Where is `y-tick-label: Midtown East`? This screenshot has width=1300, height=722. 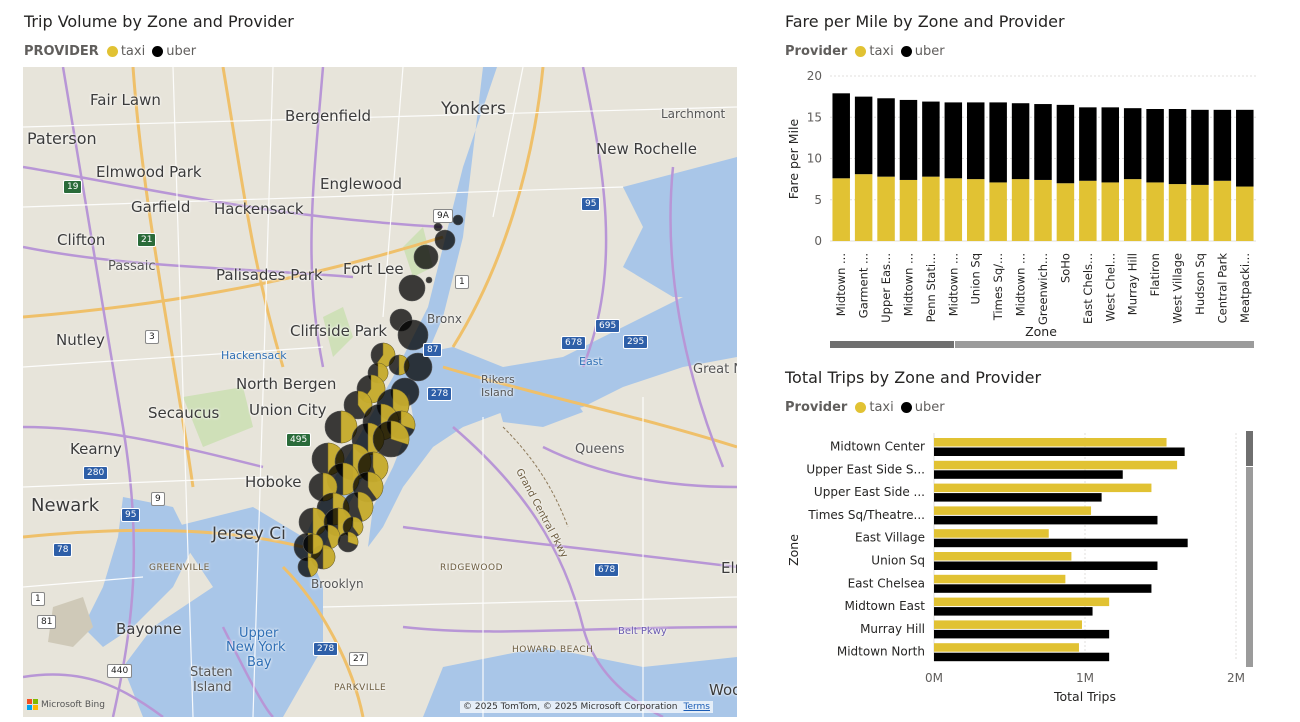 y-tick-label: Midtown East is located at coordinates (885, 606).